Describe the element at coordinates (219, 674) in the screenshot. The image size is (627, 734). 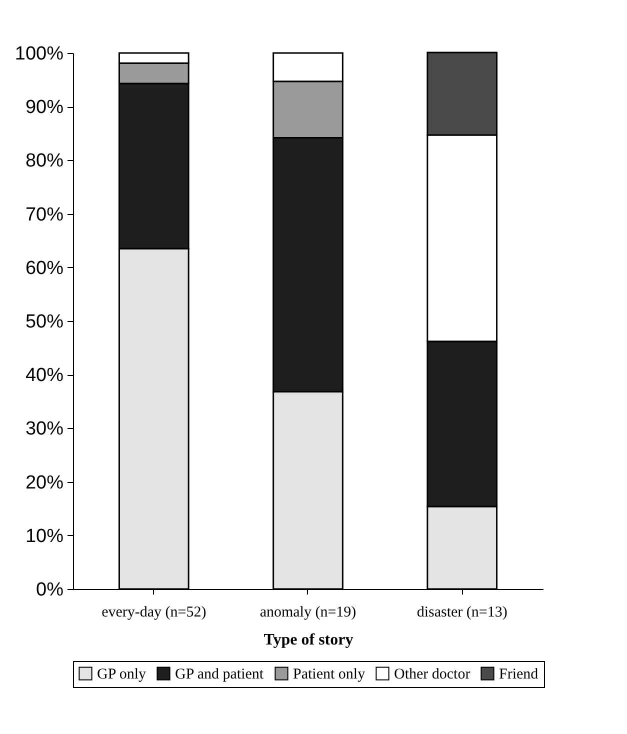
I see `legend-label: GP and patient` at that location.